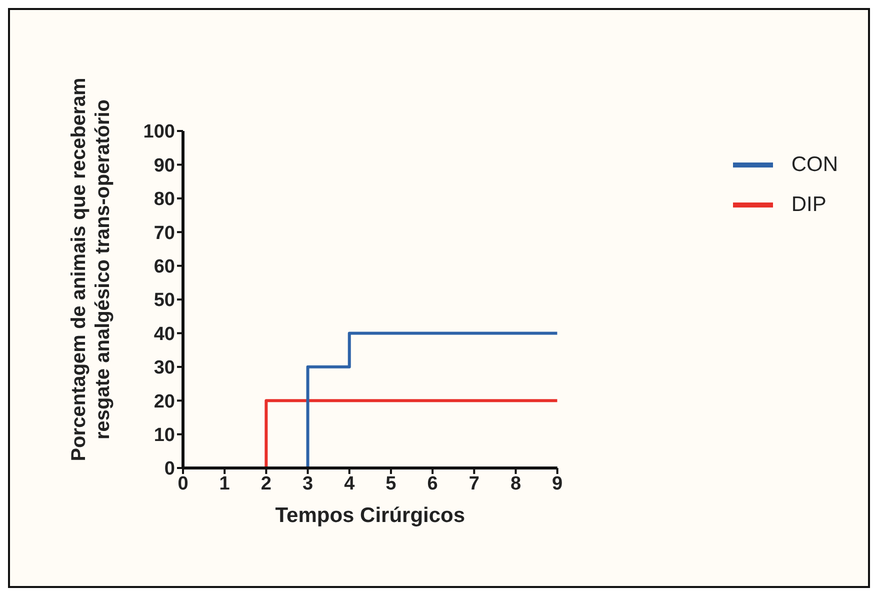 The height and width of the screenshot is (593, 877). What do you see at coordinates (370, 515) in the screenshot?
I see `x-axis-title: Tempos Cirúrgicos` at bounding box center [370, 515].